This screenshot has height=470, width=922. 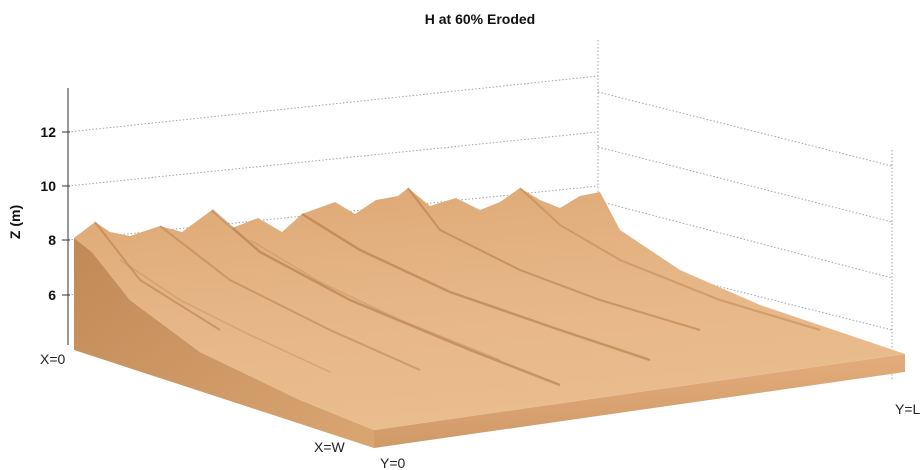 I want to click on z-tick-label: 12, so click(x=48, y=132).